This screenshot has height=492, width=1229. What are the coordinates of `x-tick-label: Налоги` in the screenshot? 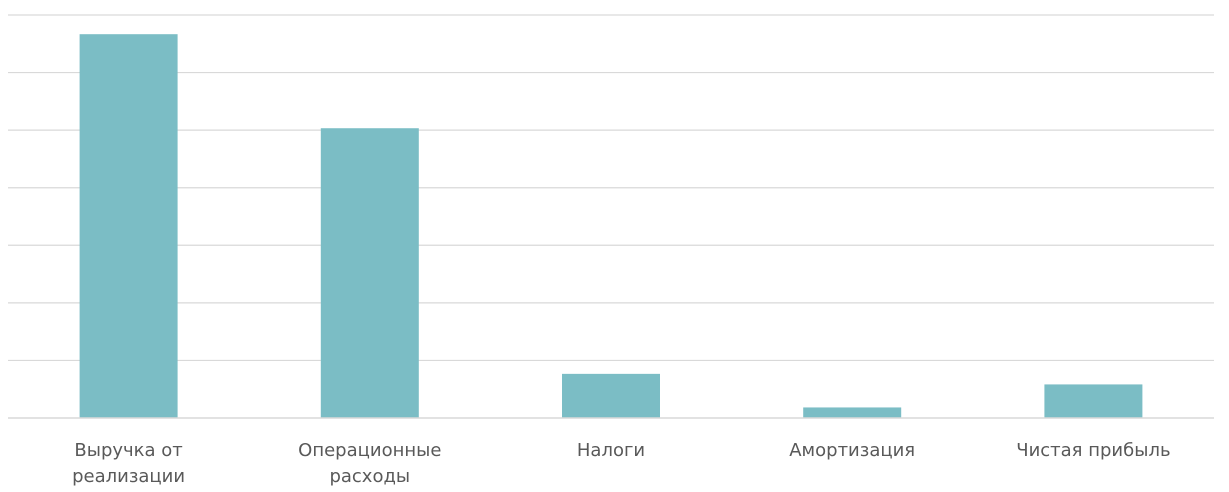 It's located at (611, 450).